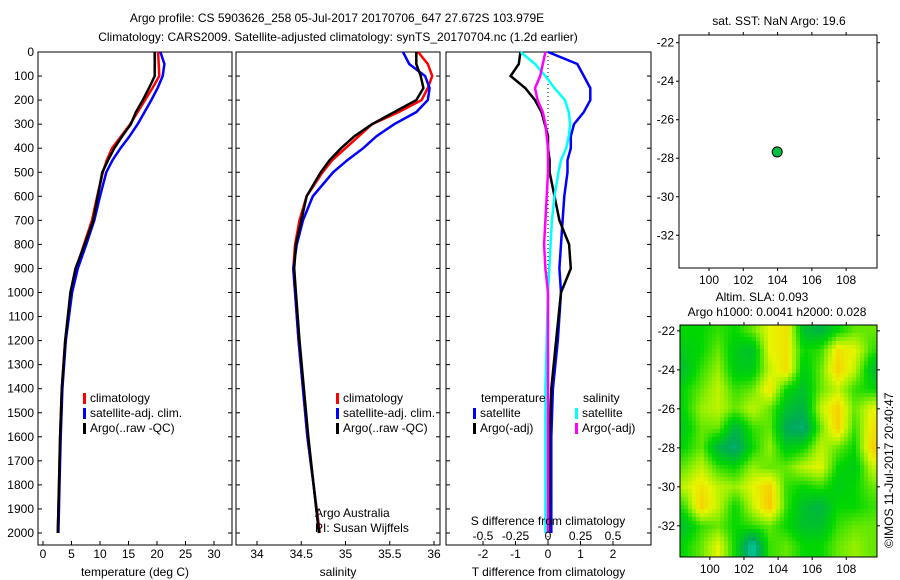  What do you see at coordinates (84, 398) in the screenshot?
I see `legend-swatch` at bounding box center [84, 398].